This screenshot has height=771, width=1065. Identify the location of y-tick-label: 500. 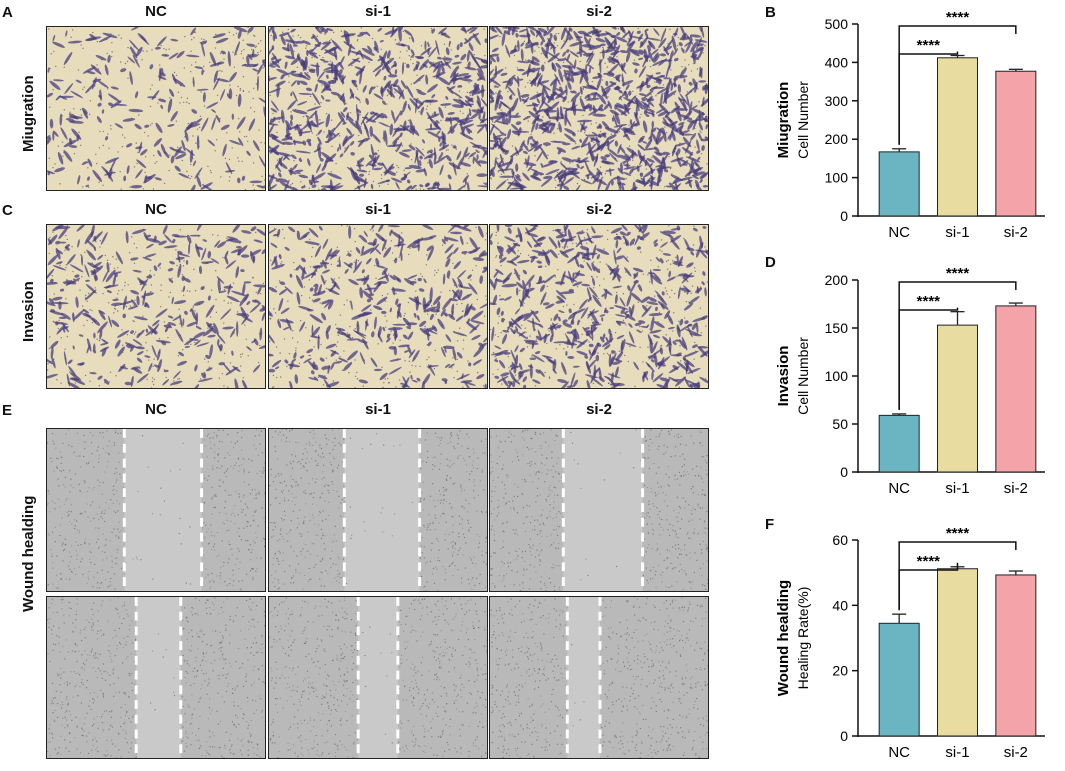
(837, 24).